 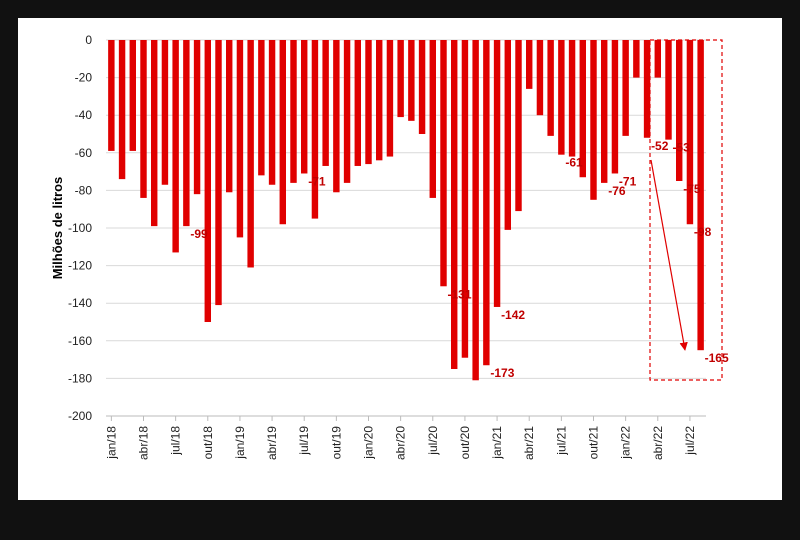 What do you see at coordinates (529, 443) in the screenshot?
I see `x-tick-label: abr/21` at bounding box center [529, 443].